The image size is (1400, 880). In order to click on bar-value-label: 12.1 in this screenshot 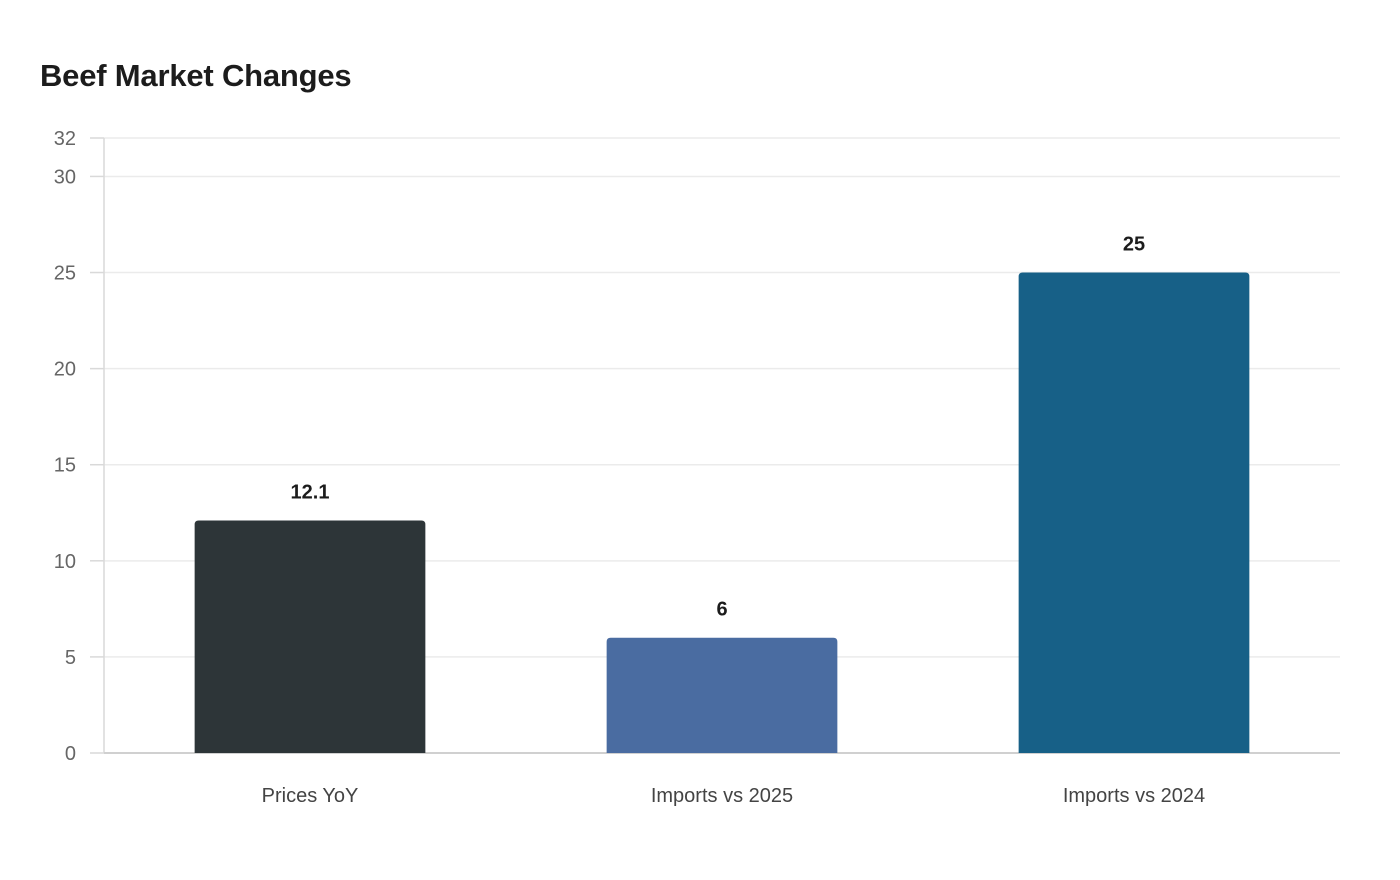, I will do `click(310, 492)`.